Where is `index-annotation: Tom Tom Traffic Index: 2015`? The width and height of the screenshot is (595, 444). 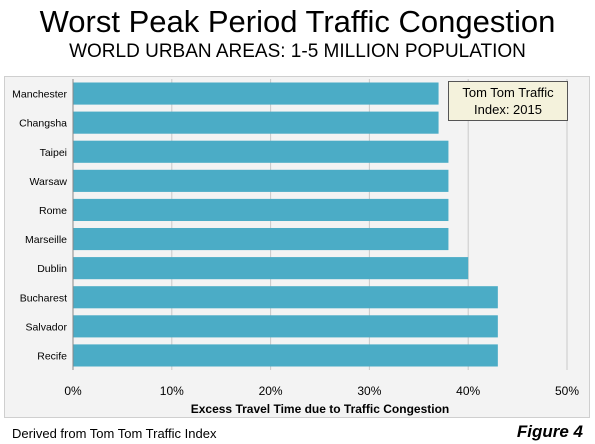
index-annotation: Tom Tom Traffic Index: 2015 is located at coordinates (508, 101).